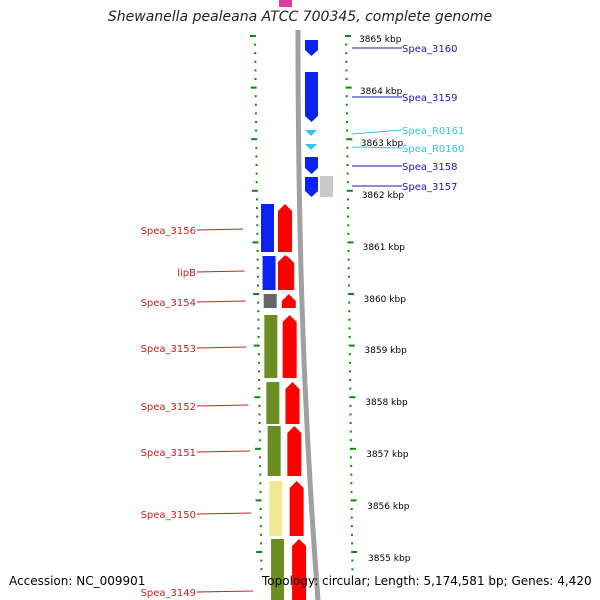 This screenshot has width=600, height=600. I want to click on gene-label-left: Spea_3149, so click(168, 593).